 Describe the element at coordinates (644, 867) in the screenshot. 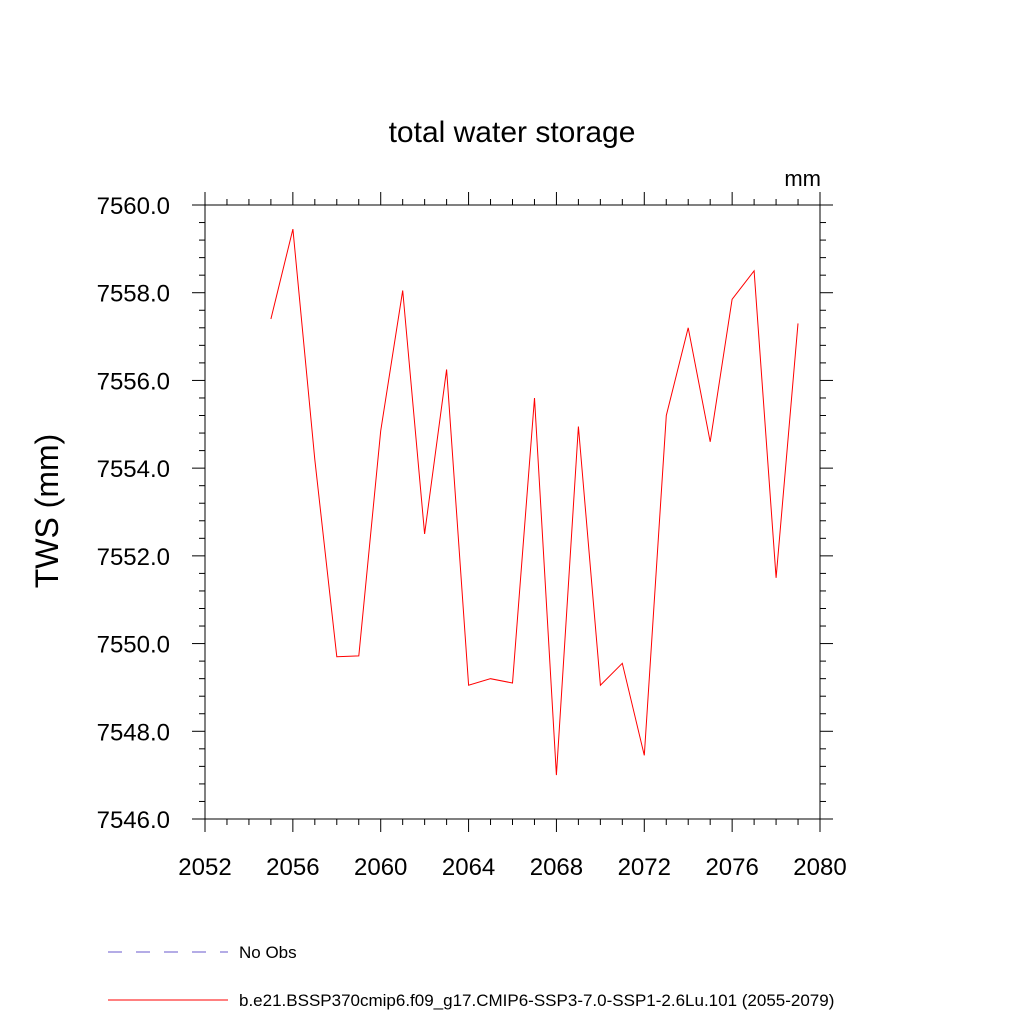

I see `x-tick-label: 2072` at that location.